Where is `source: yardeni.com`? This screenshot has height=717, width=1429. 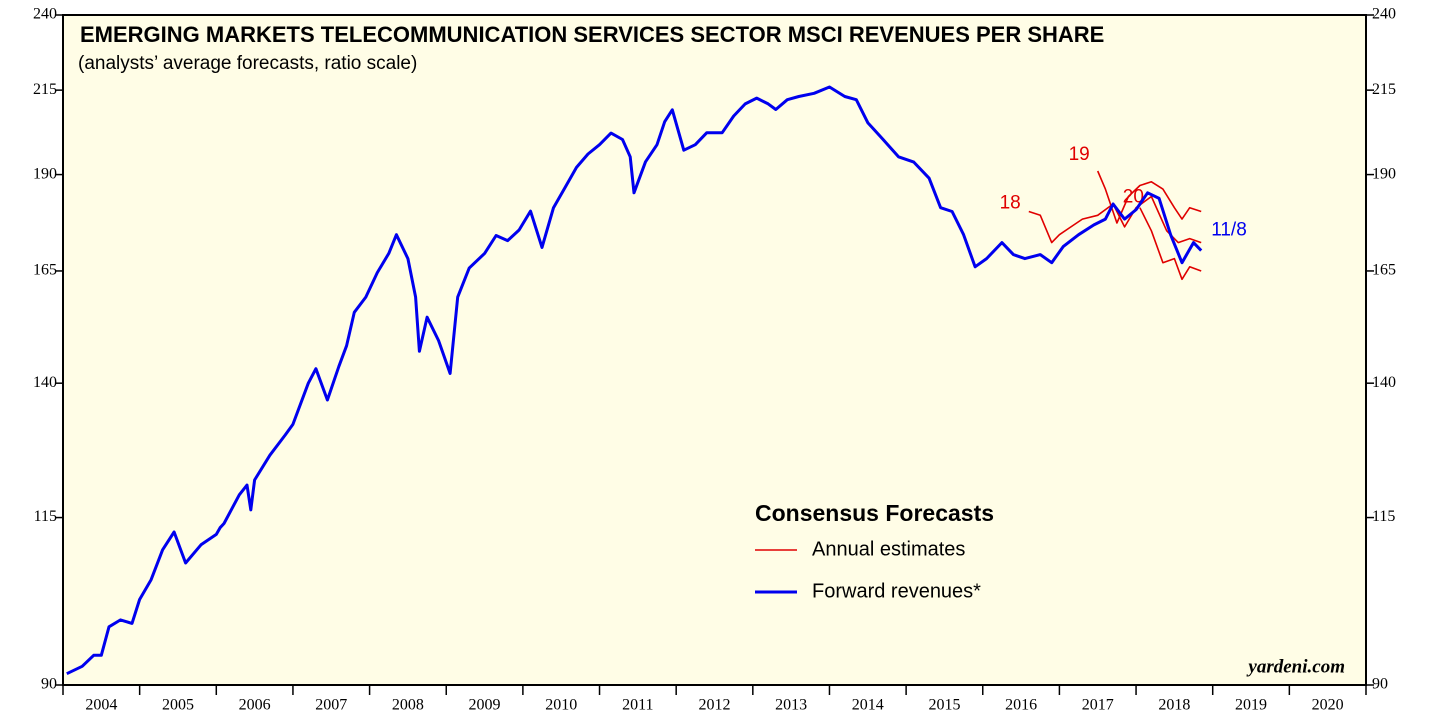 source: yardeni.com is located at coordinates (1295, 666).